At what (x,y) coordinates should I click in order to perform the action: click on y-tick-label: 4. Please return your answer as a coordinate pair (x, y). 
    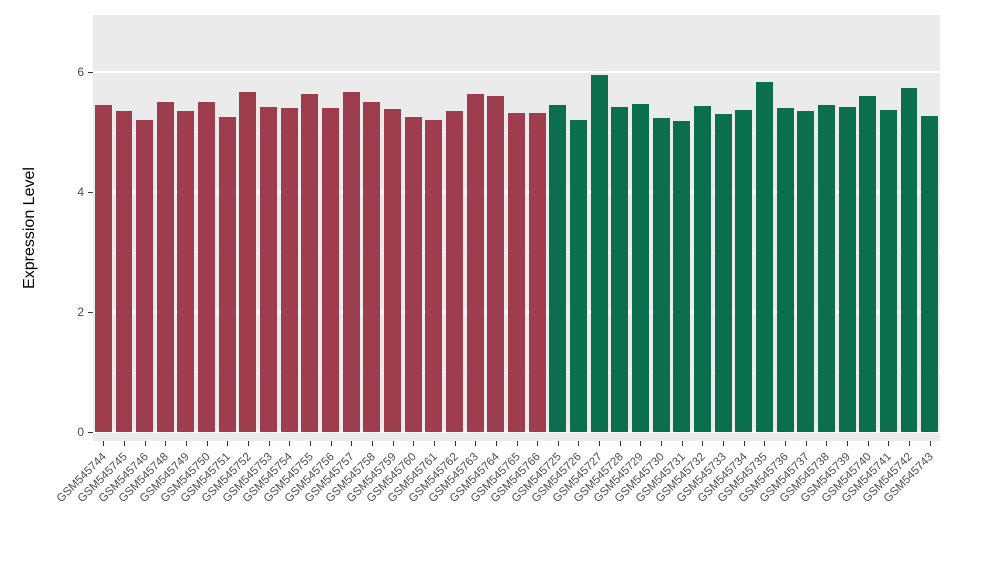
    Looking at the image, I should click on (80, 192).